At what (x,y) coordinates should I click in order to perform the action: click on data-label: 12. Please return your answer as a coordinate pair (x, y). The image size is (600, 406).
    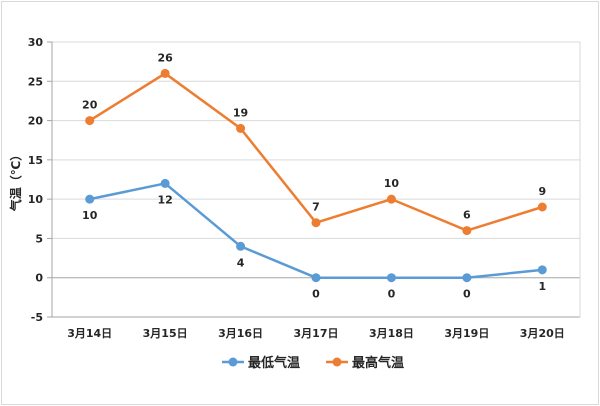
    Looking at the image, I should click on (164, 199).